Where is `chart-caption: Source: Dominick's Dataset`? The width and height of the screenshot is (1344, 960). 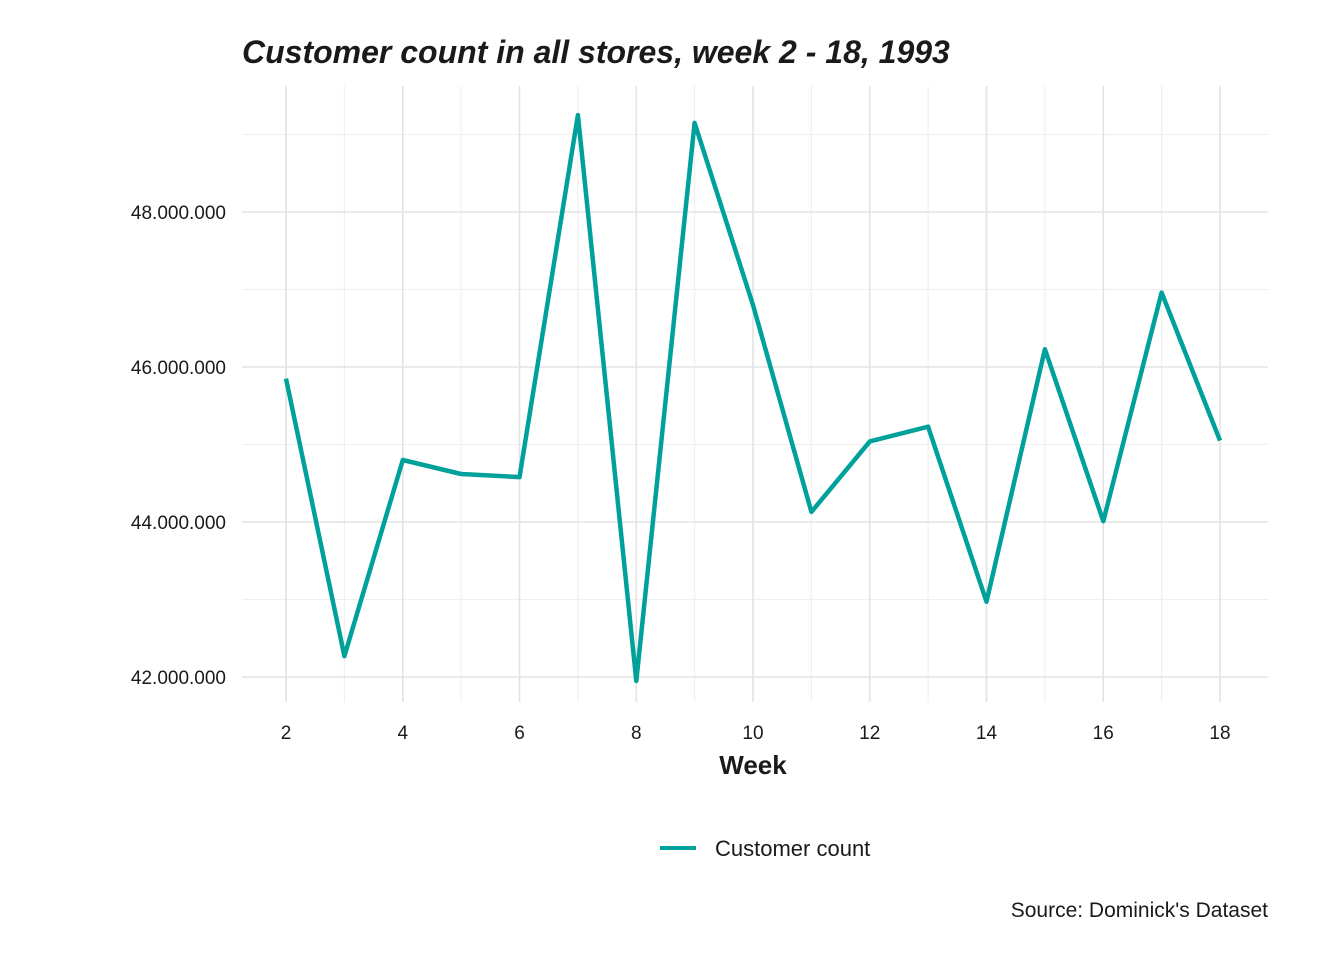 chart-caption: Source: Dominick's Dataset is located at coordinates (1139, 910).